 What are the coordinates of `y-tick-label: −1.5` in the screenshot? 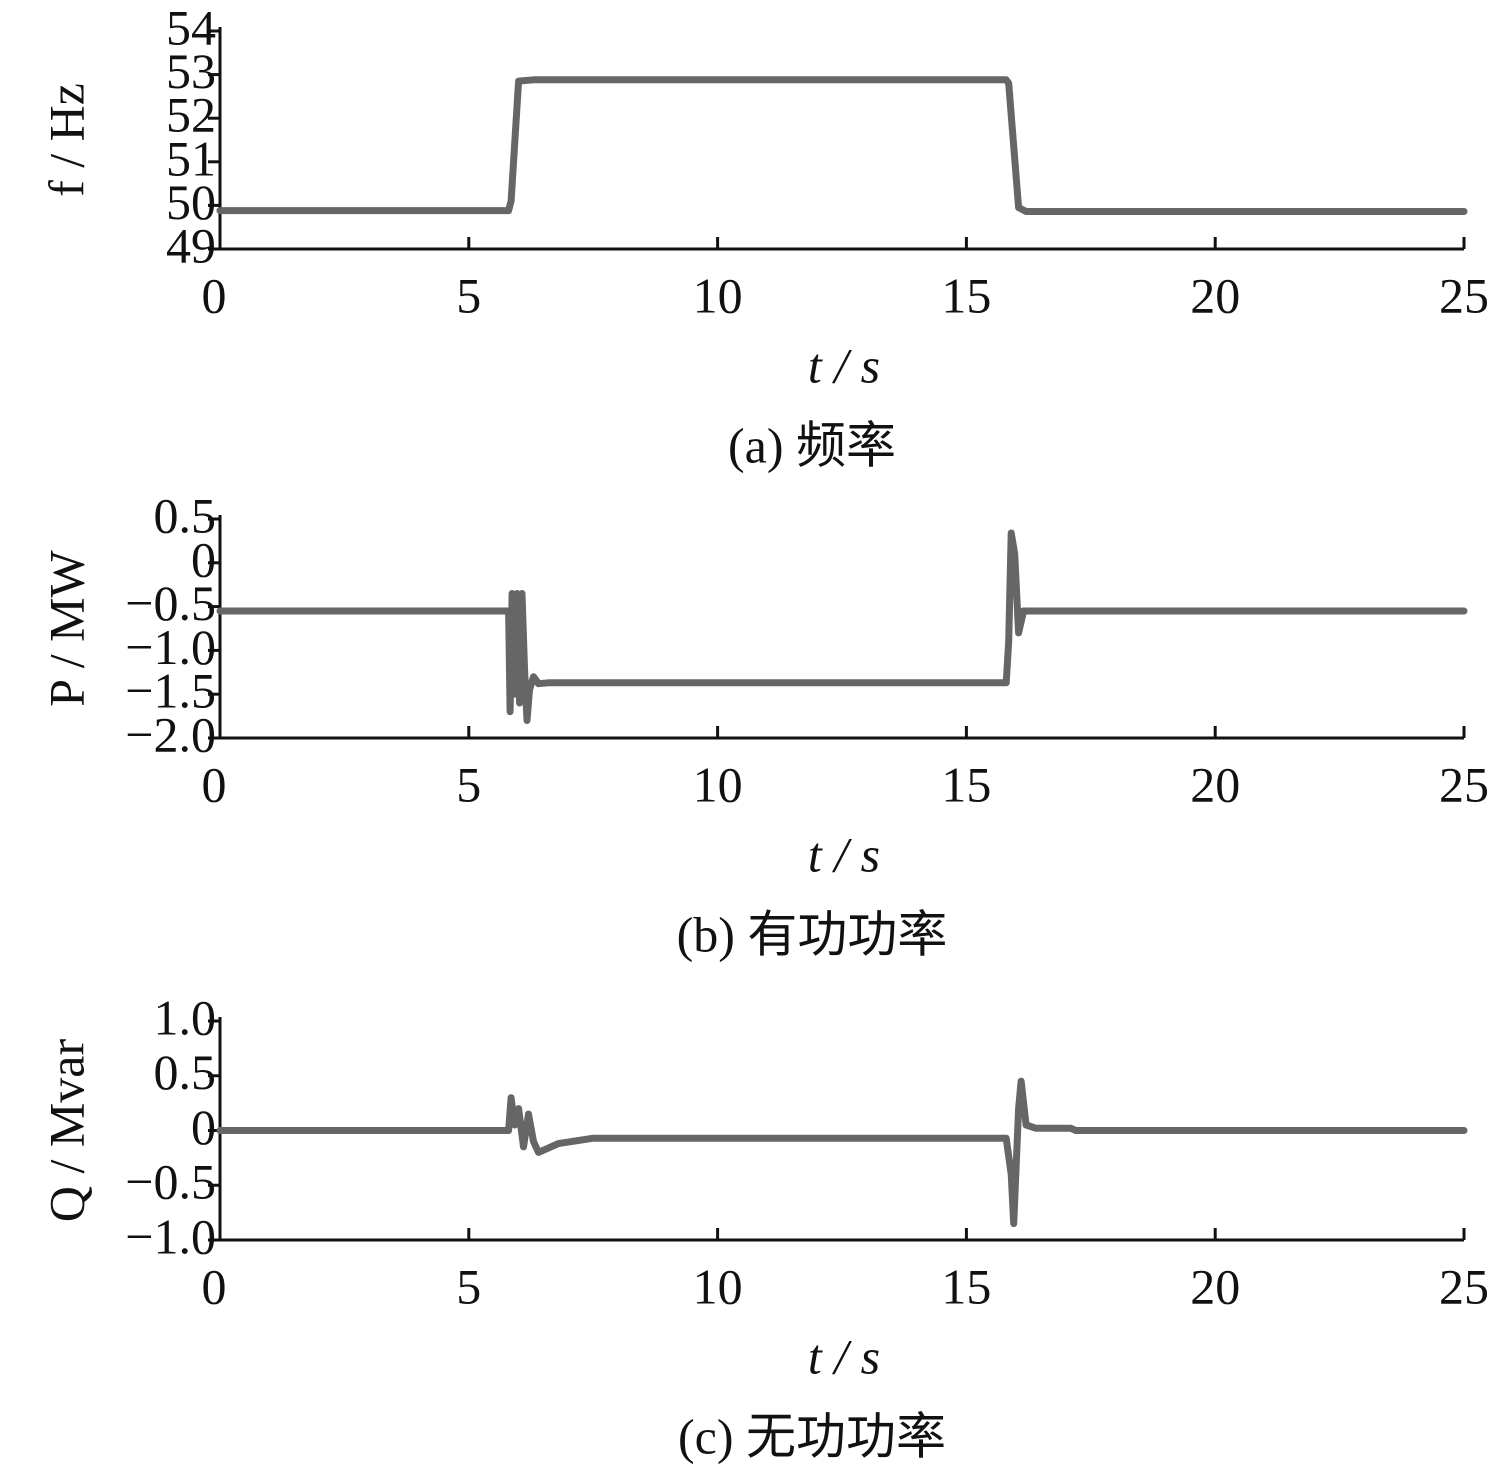 It's located at (170, 691).